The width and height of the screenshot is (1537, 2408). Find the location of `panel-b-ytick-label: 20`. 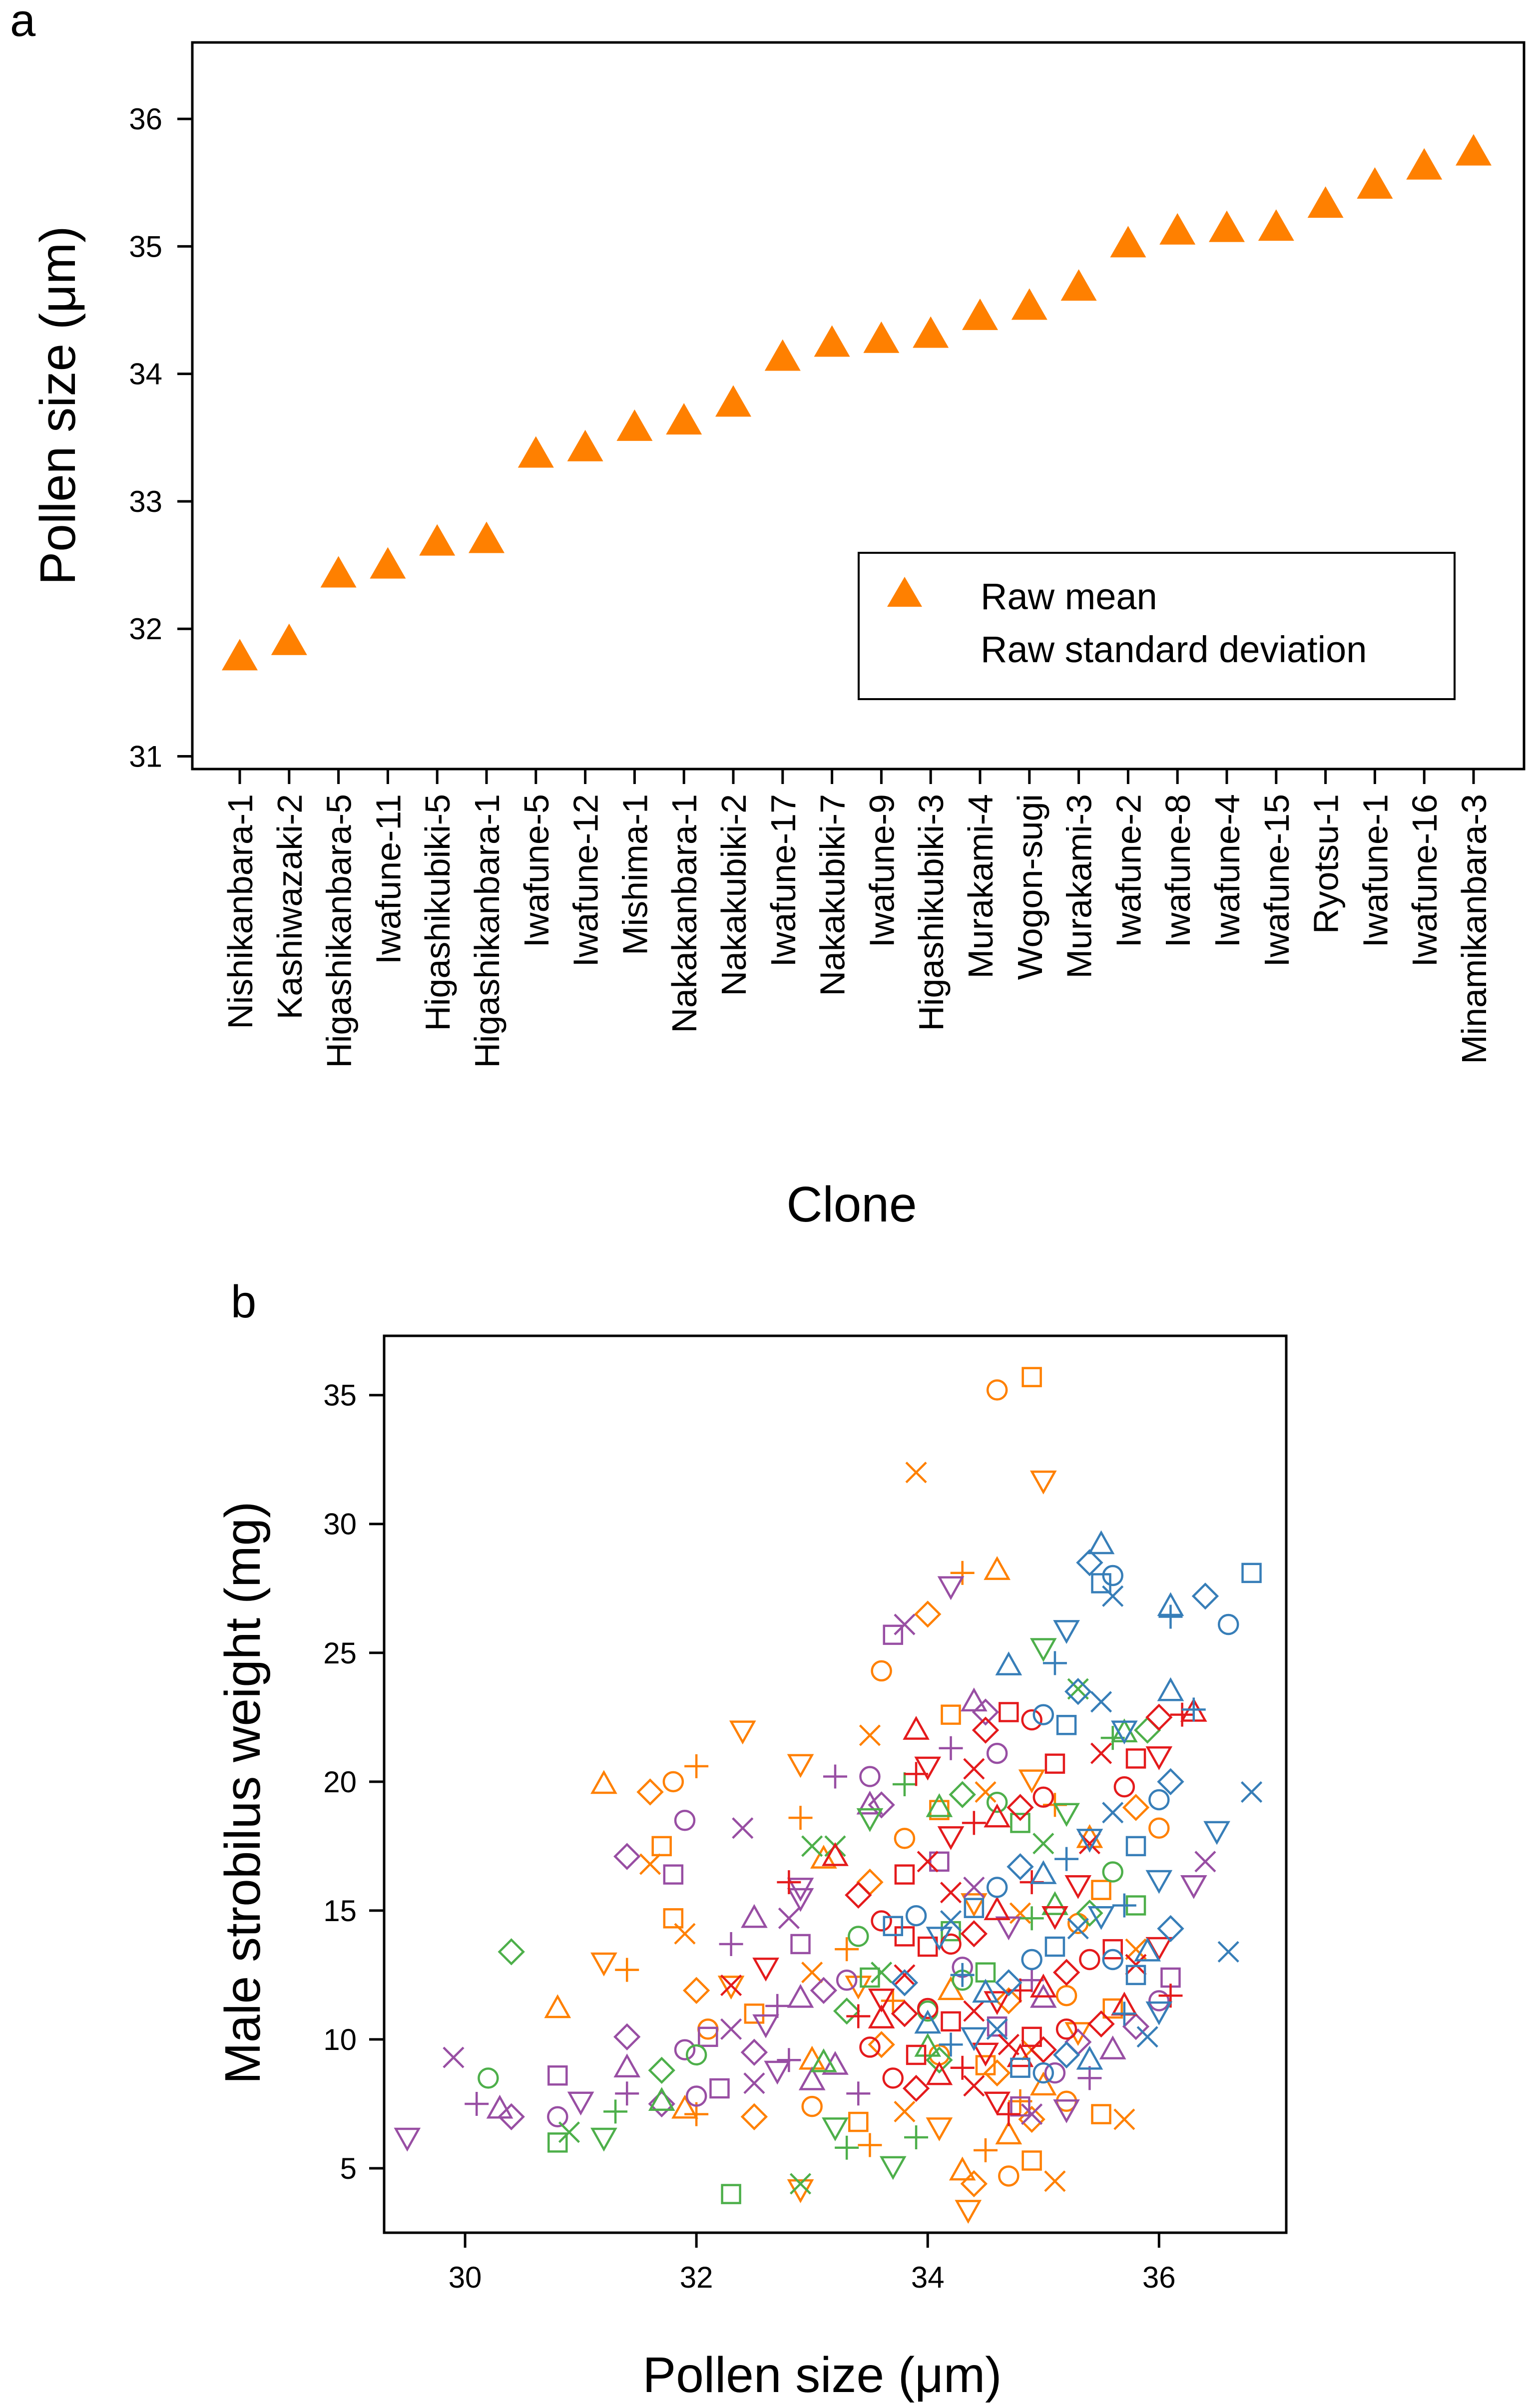

panel-b-ytick-label: 20 is located at coordinates (340, 1782).